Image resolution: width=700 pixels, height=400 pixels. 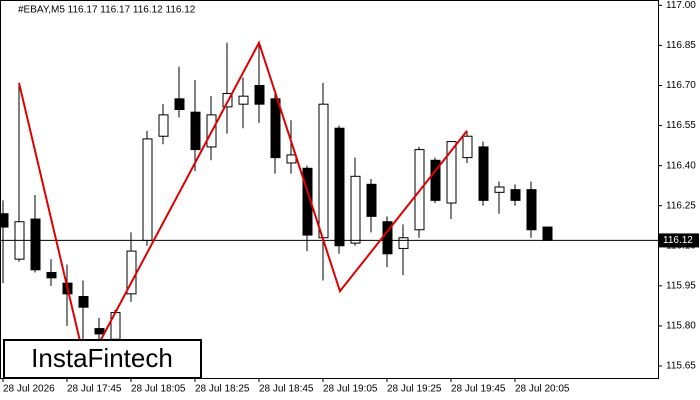 I want to click on x-tick-label: 28 Jul 20:05, so click(x=542, y=389).